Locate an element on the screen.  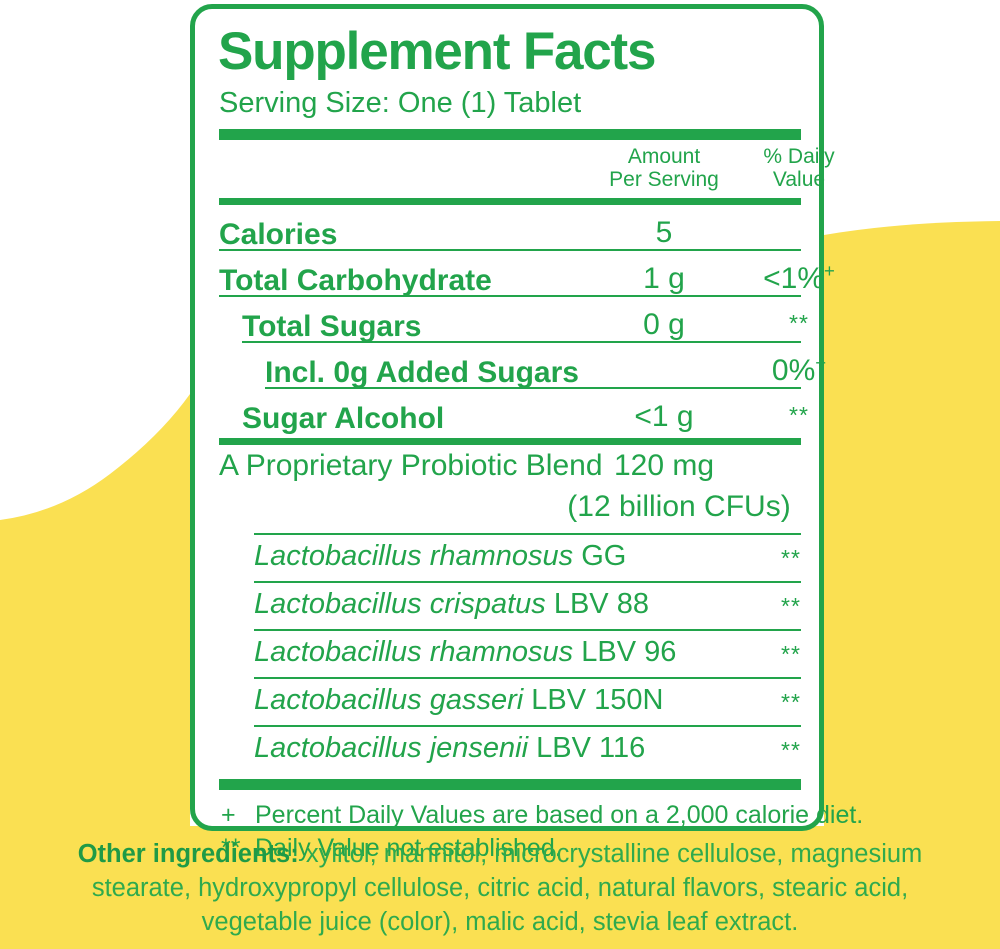
table-row: Total Carbohydrate 1 g <1%+ is located at coordinates (527, 274).